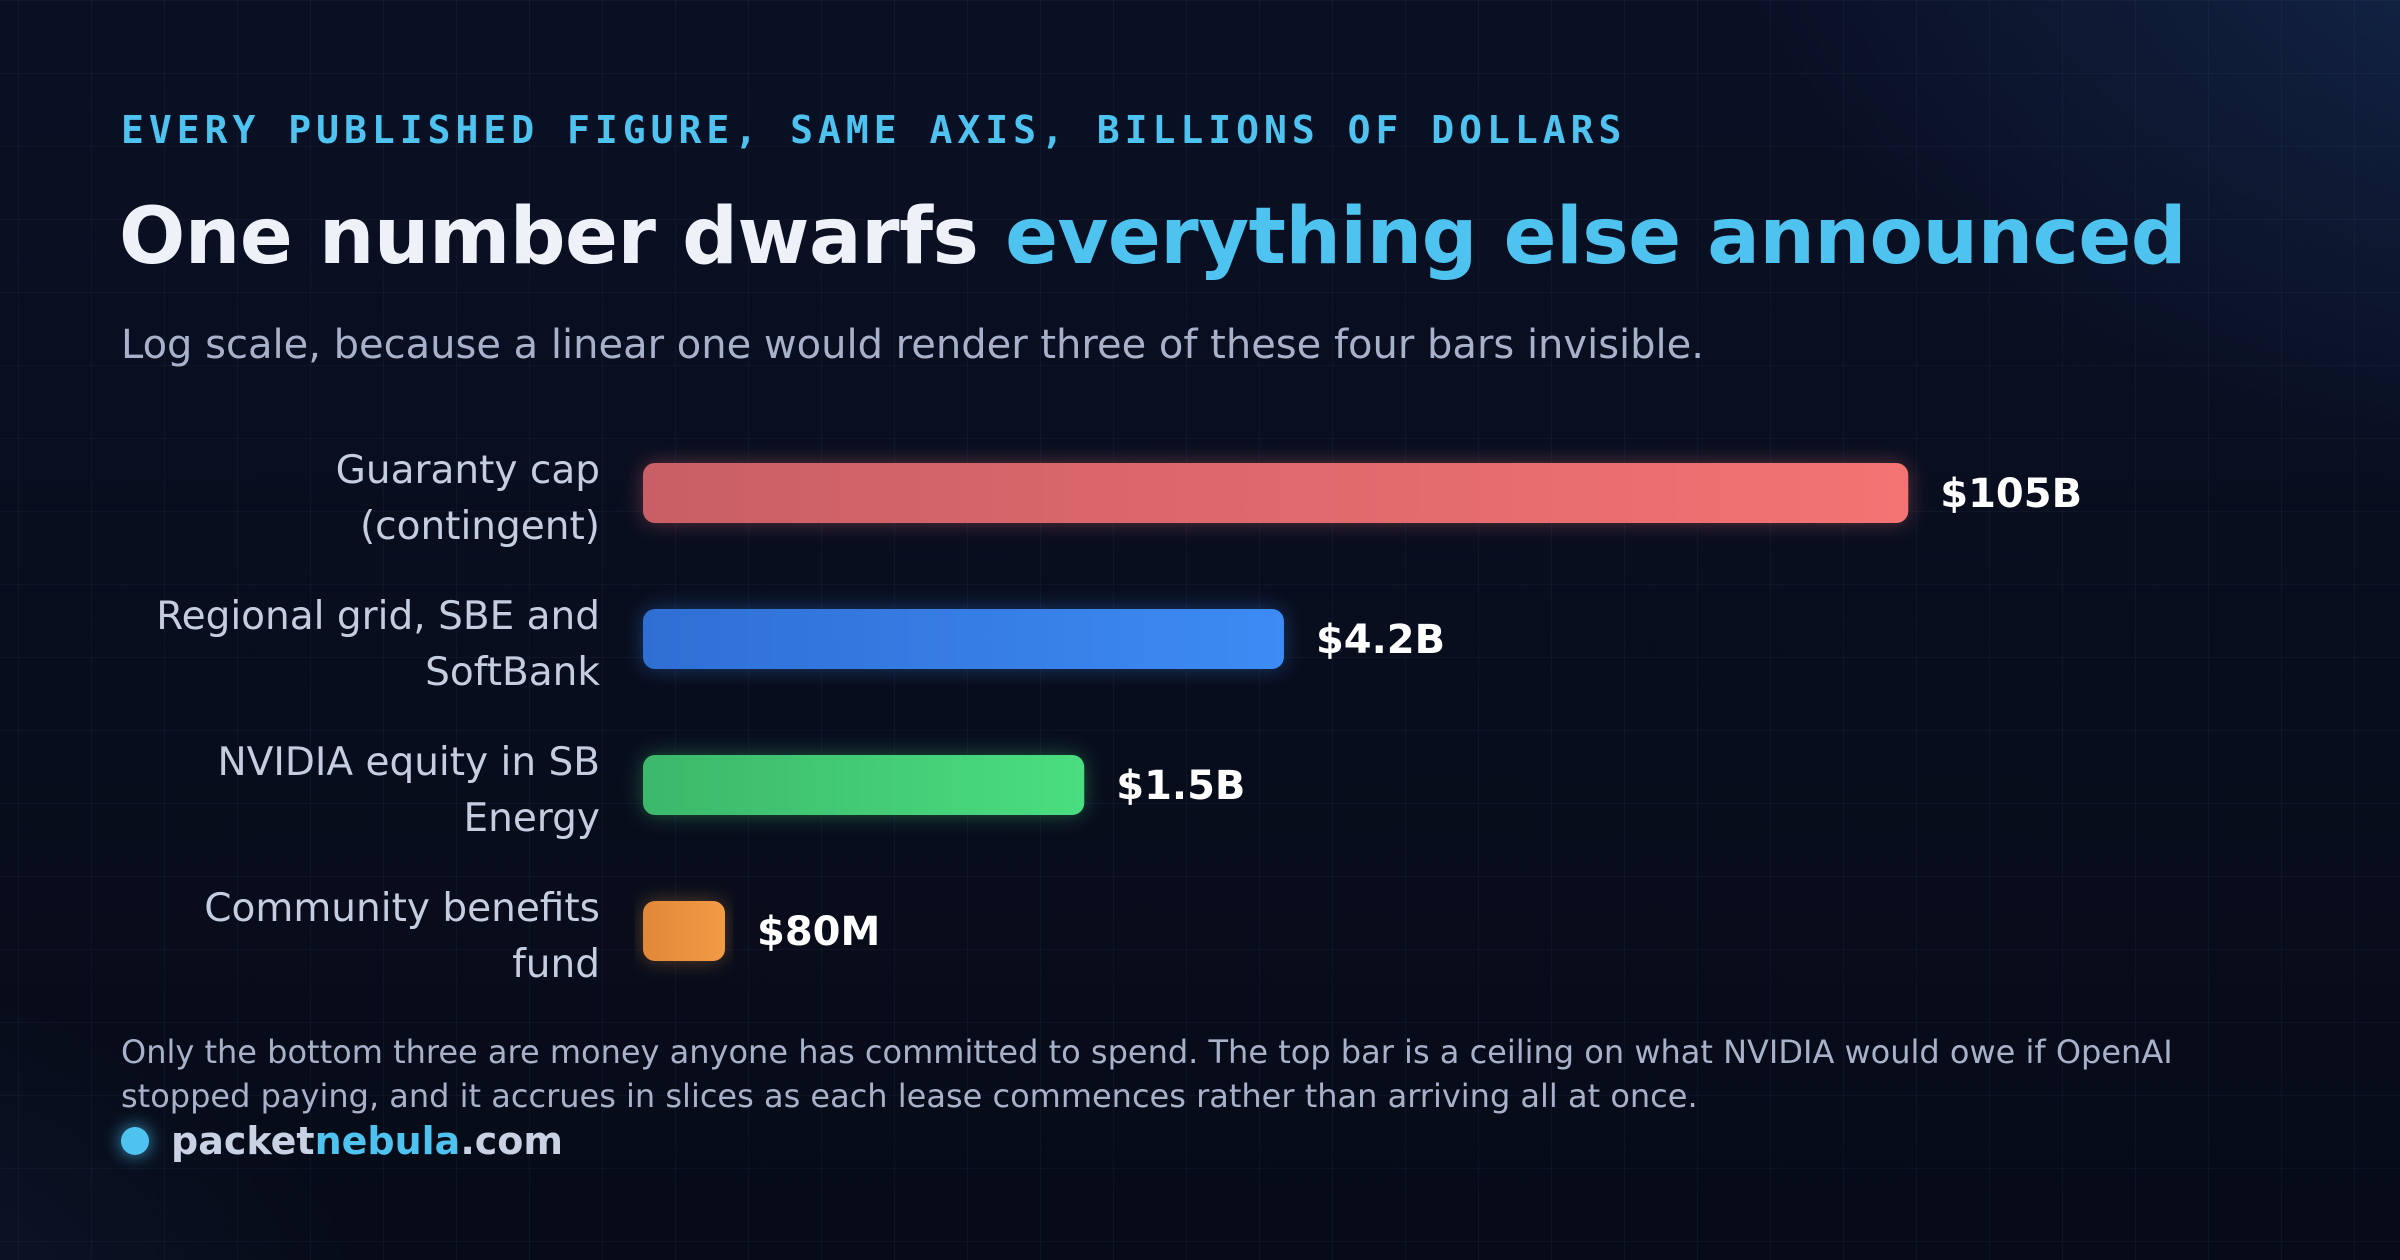  I want to click on brand-link: packetnebula.com, so click(367, 1141).